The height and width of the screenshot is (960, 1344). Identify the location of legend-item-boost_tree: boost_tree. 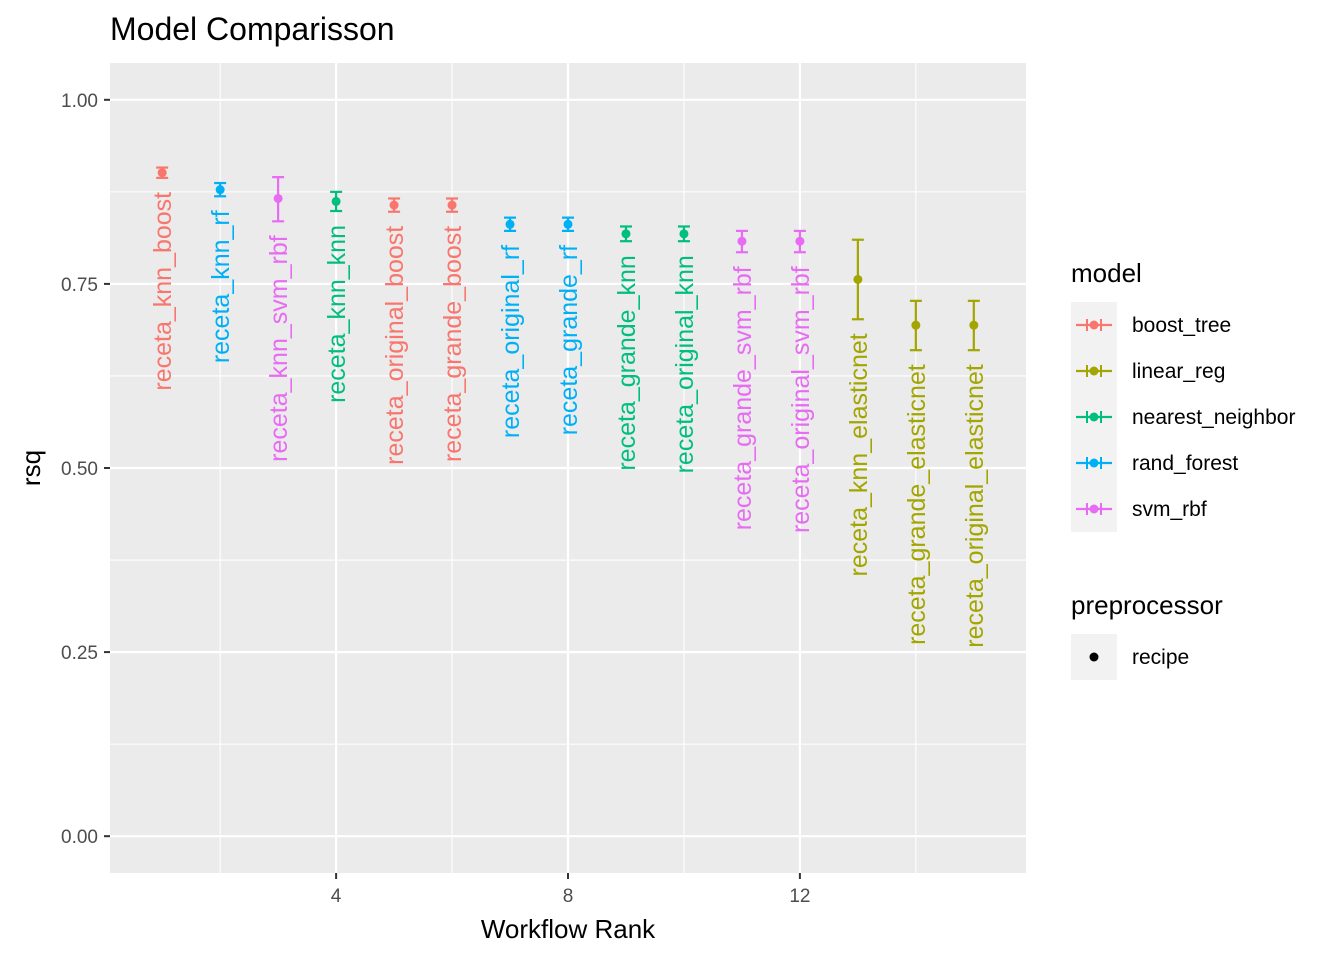
(1151, 325).